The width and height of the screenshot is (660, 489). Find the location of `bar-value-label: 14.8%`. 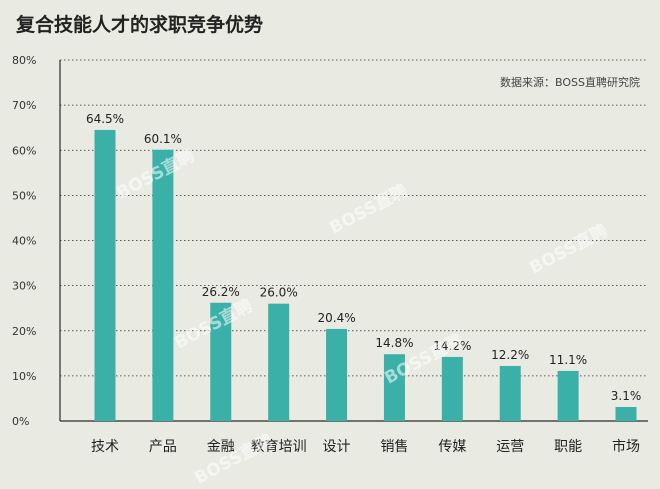

bar-value-label: 14.8% is located at coordinates (394, 343).